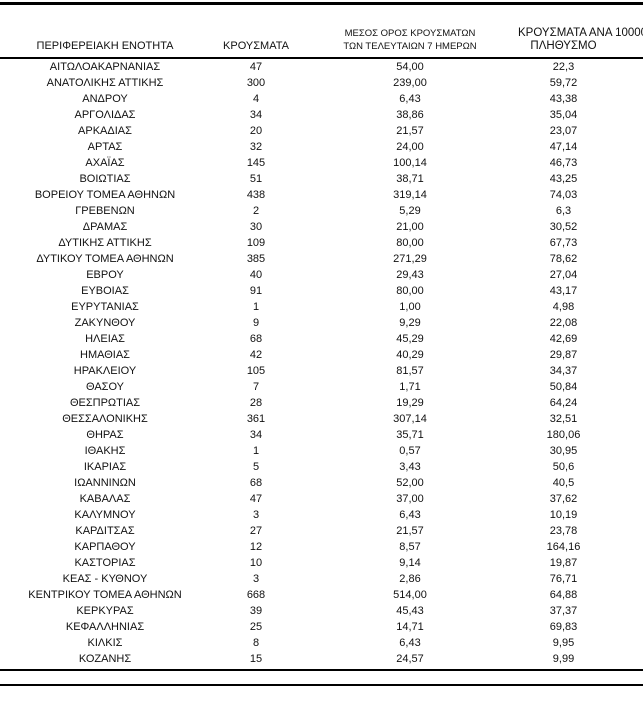  I want to click on region-cell: ΗΜΑΘΙΑΣ, so click(105, 355).